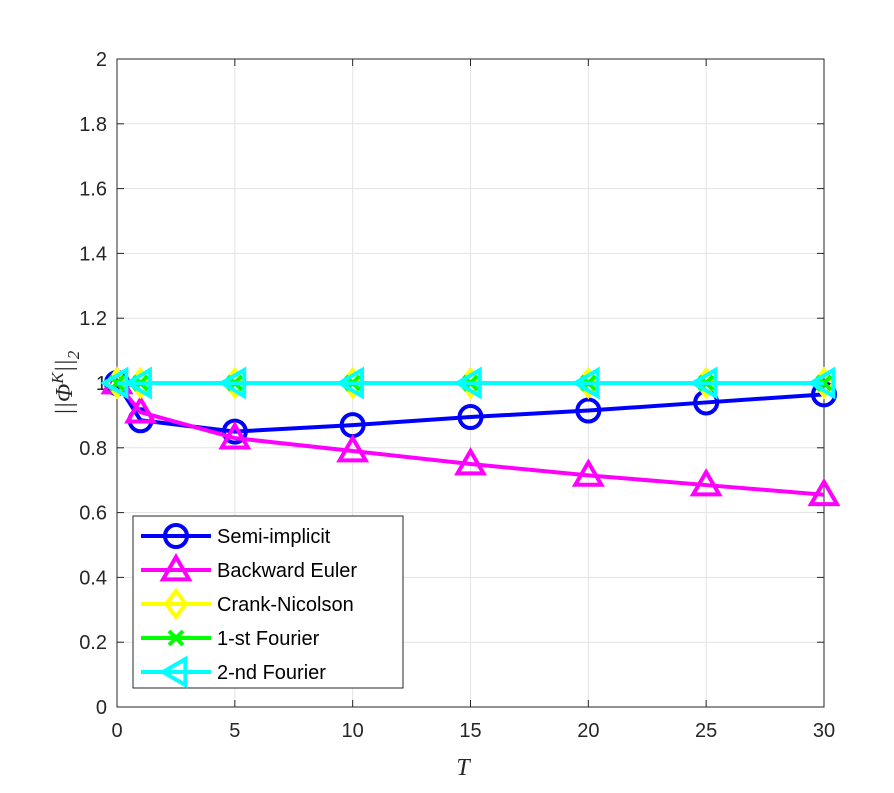 The height and width of the screenshot is (793, 894). I want to click on y-axis-label-main: ||Φ, so click(65, 399).